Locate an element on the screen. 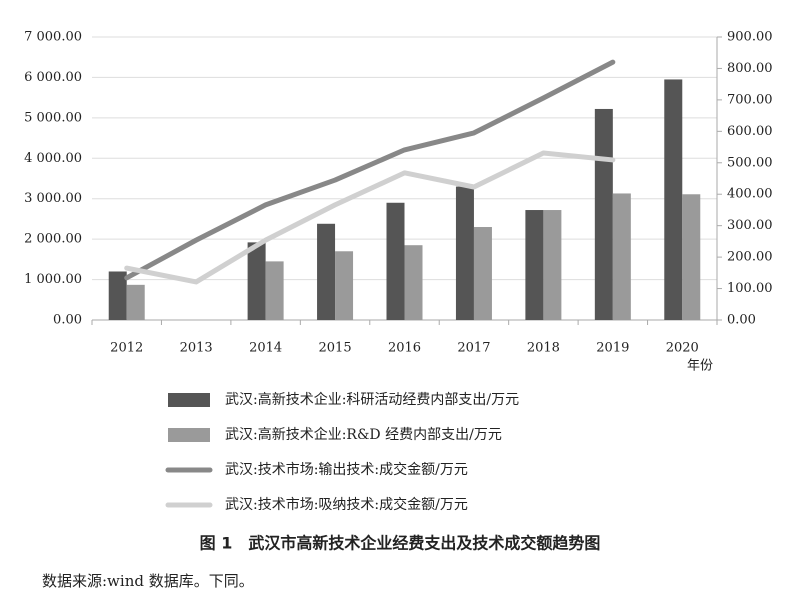 This screenshot has height=606, width=800. y-tick-label: 0.00 is located at coordinates (67, 320).